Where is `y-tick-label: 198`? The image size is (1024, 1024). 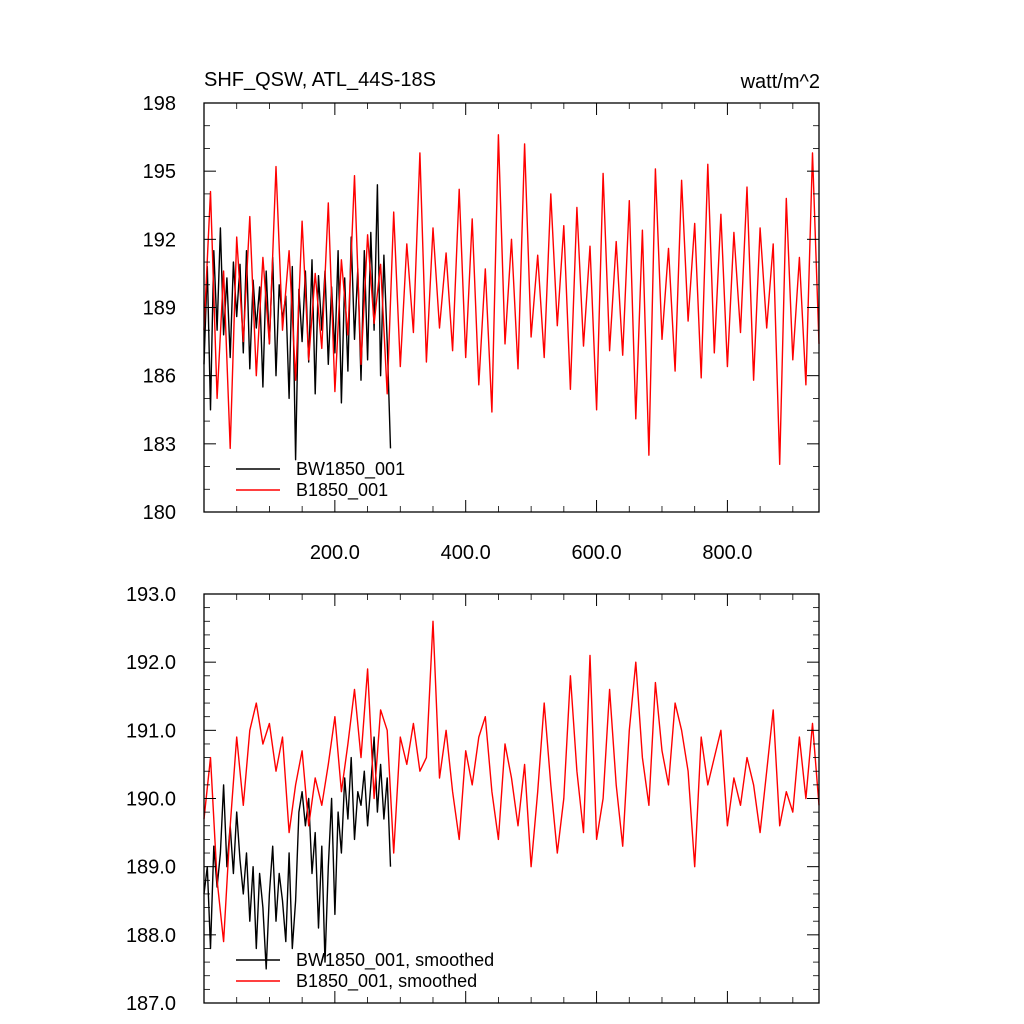 y-tick-label: 198 is located at coordinates (159, 104).